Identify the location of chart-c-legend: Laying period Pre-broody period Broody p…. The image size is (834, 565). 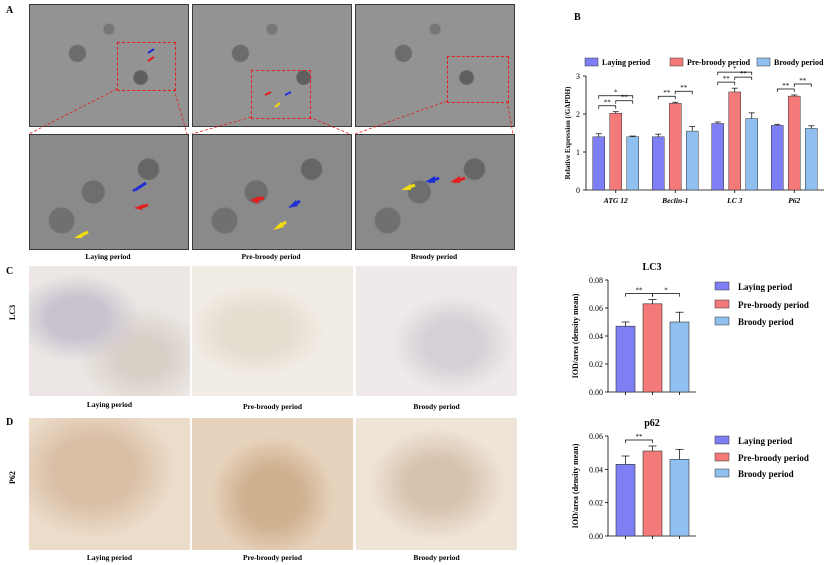
(761, 304).